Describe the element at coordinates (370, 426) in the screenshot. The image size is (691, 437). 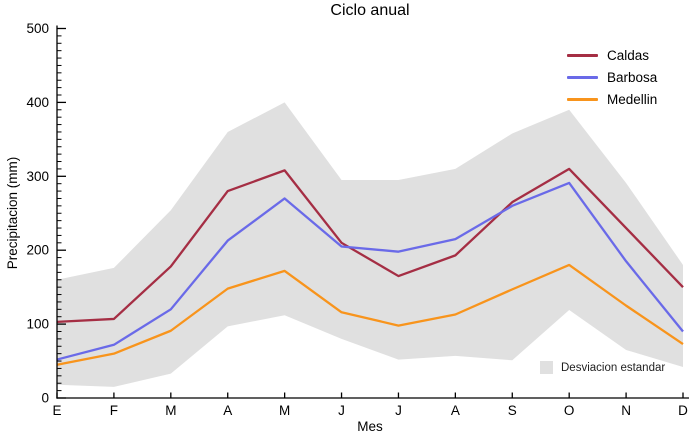
I see `x-axis-label: Mes` at that location.